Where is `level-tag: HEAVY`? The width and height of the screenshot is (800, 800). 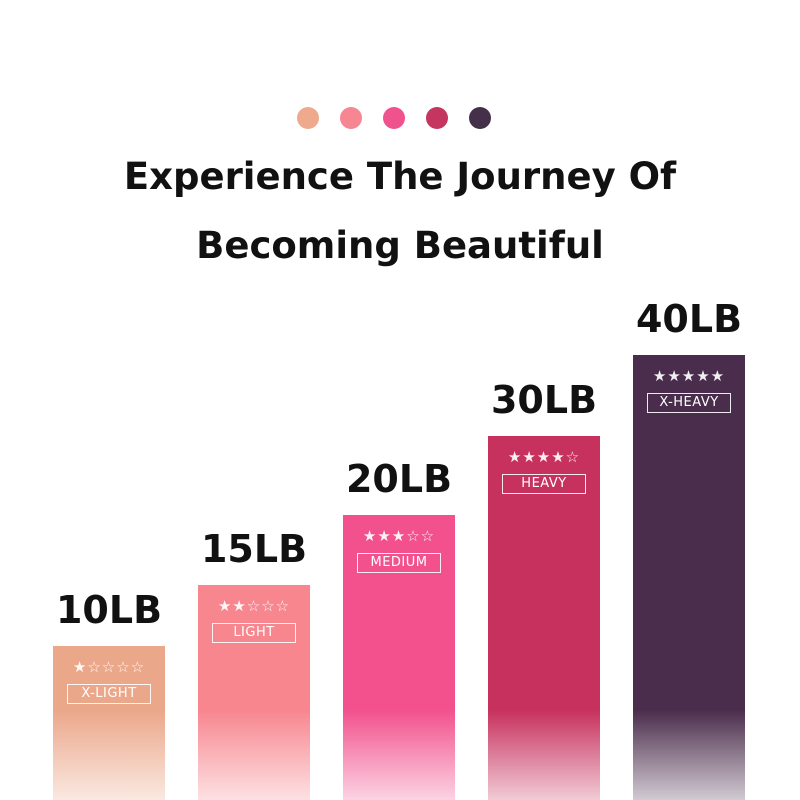 level-tag: HEAVY is located at coordinates (544, 484).